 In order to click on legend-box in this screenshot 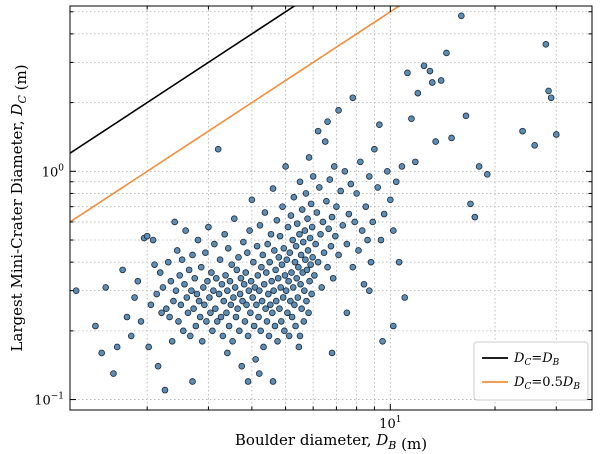, I will do `click(531, 371)`.